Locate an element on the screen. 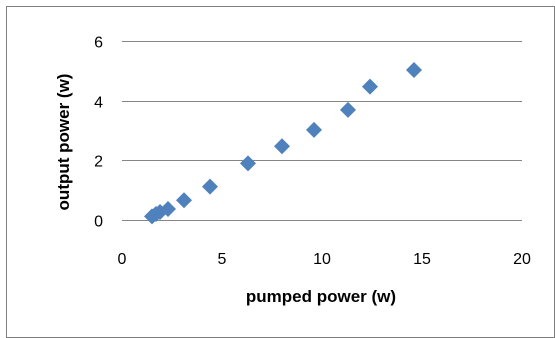 The width and height of the screenshot is (555, 338). x-tick-label: 5 is located at coordinates (222, 259).